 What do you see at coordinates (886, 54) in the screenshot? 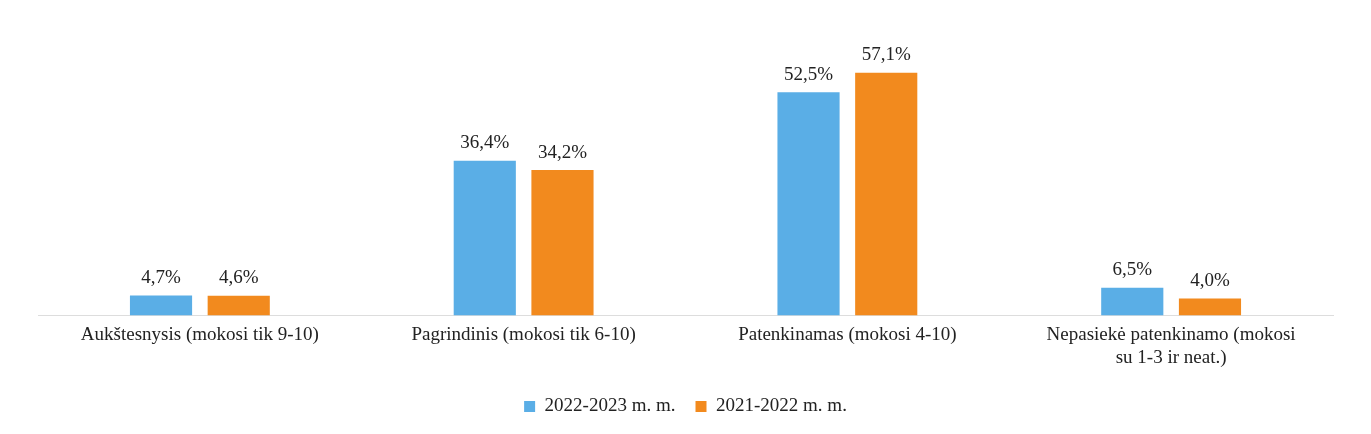
I see `data-label: 57,1%` at bounding box center [886, 54].